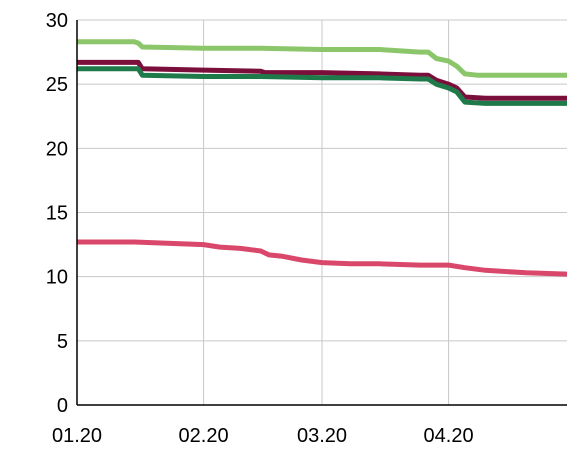 Image resolution: width=582 pixels, height=451 pixels. What do you see at coordinates (62, 342) in the screenshot?
I see `y-tick-label: 5` at bounding box center [62, 342].